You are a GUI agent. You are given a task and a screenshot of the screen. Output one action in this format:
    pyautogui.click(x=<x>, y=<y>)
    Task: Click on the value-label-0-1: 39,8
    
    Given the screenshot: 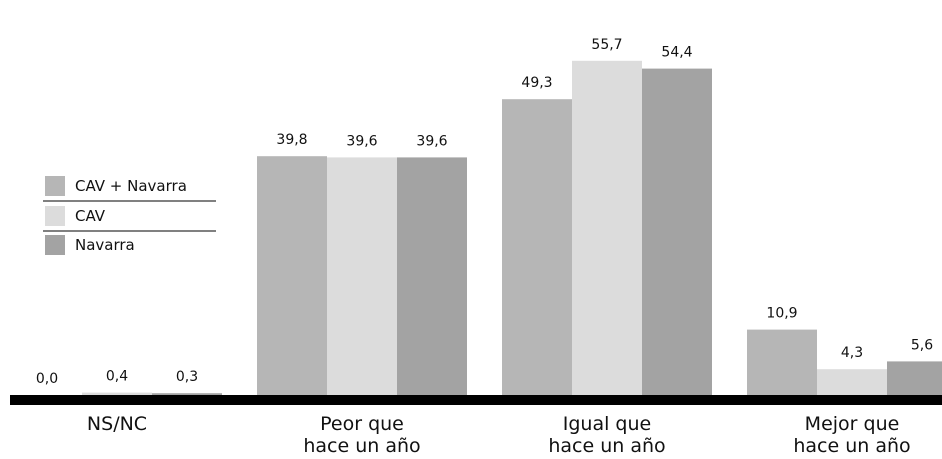 What is the action you would take?
    pyautogui.click(x=291, y=140)
    